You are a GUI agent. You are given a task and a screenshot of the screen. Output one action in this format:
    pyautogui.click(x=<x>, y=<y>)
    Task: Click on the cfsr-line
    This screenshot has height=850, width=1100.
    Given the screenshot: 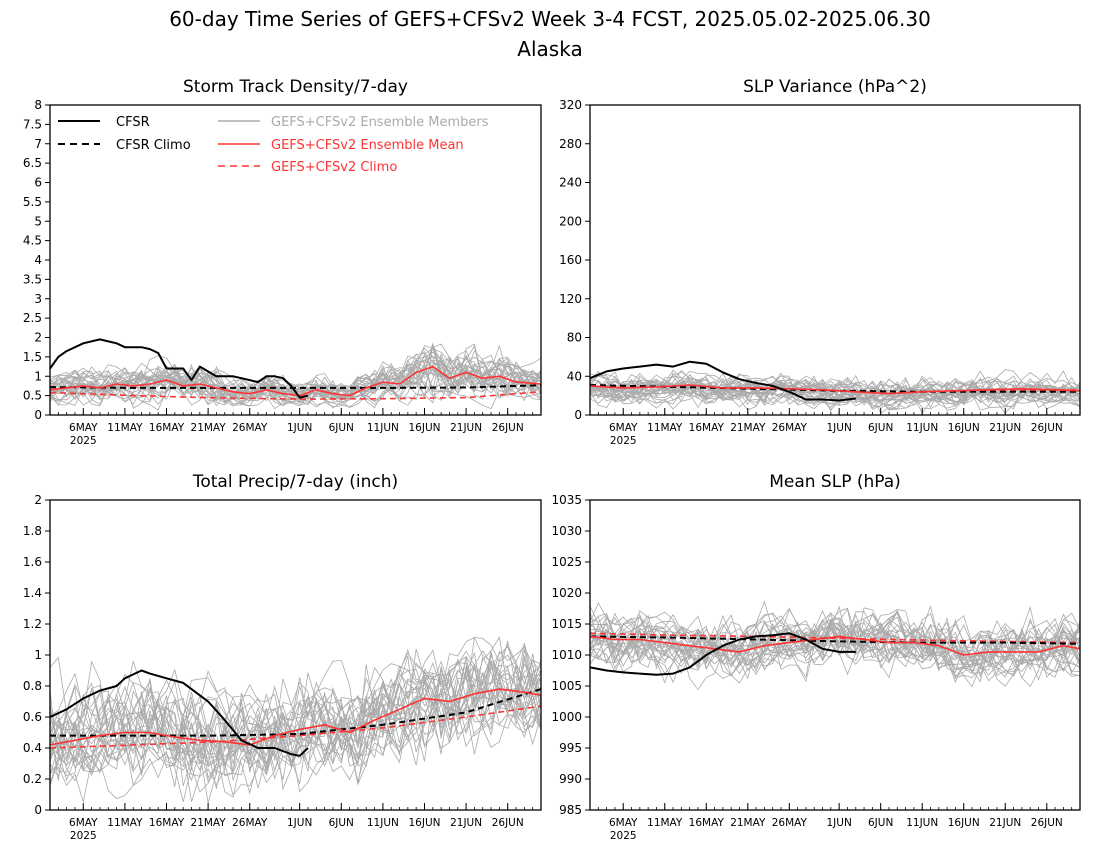 What is the action you would take?
    pyautogui.click(x=179, y=713)
    